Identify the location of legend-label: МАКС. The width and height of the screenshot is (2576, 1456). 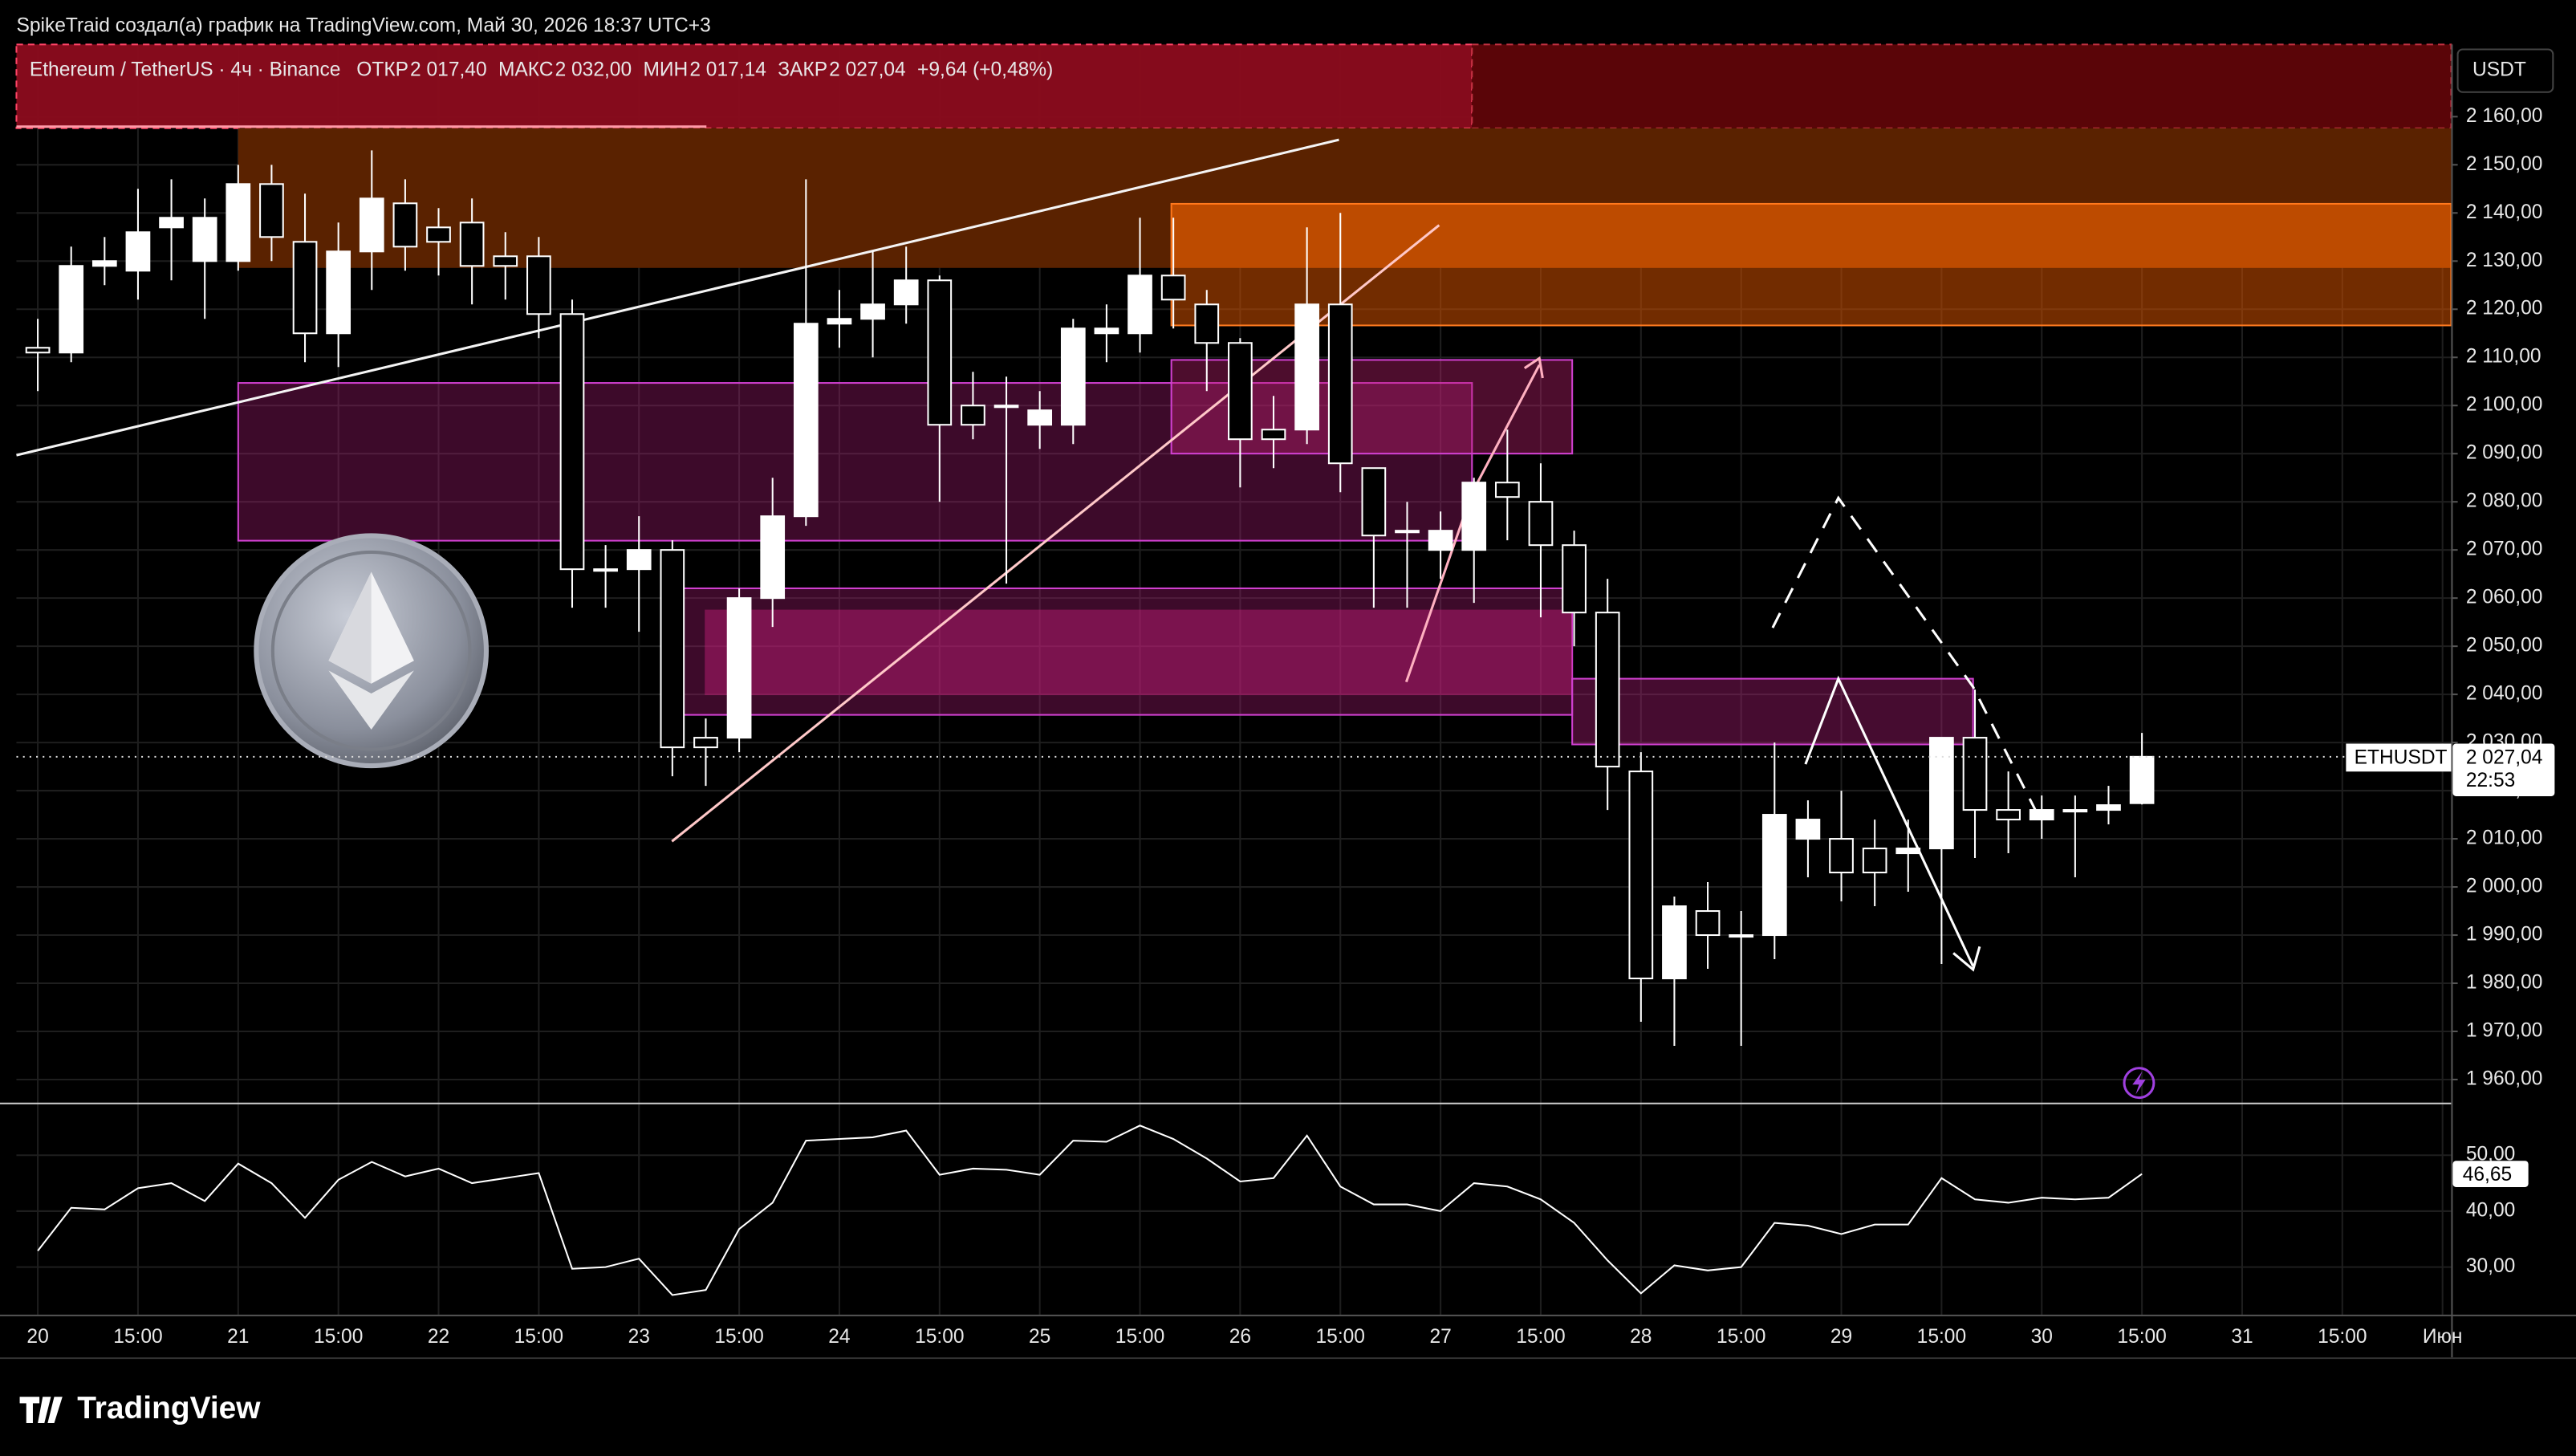
(526, 70).